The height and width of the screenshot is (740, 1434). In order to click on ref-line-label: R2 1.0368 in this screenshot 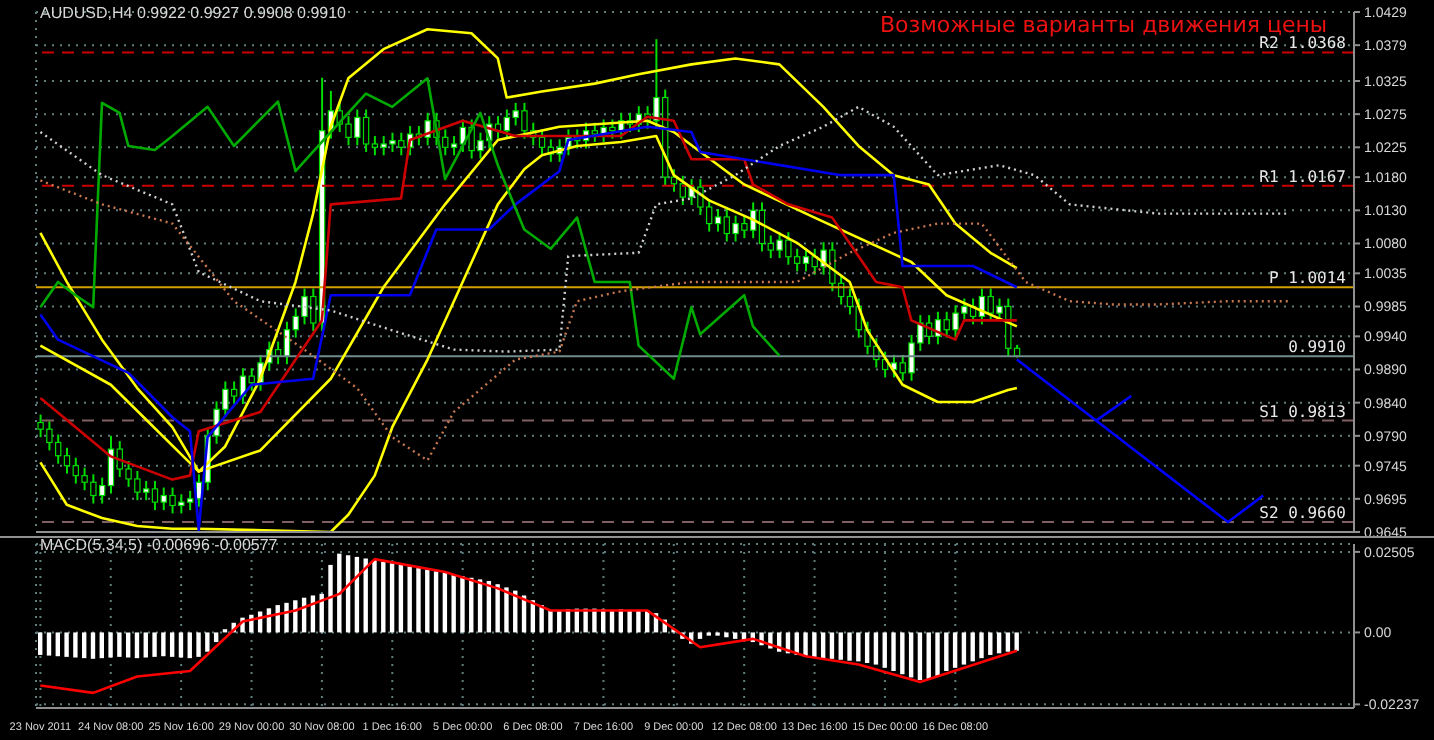, I will do `click(1303, 43)`.